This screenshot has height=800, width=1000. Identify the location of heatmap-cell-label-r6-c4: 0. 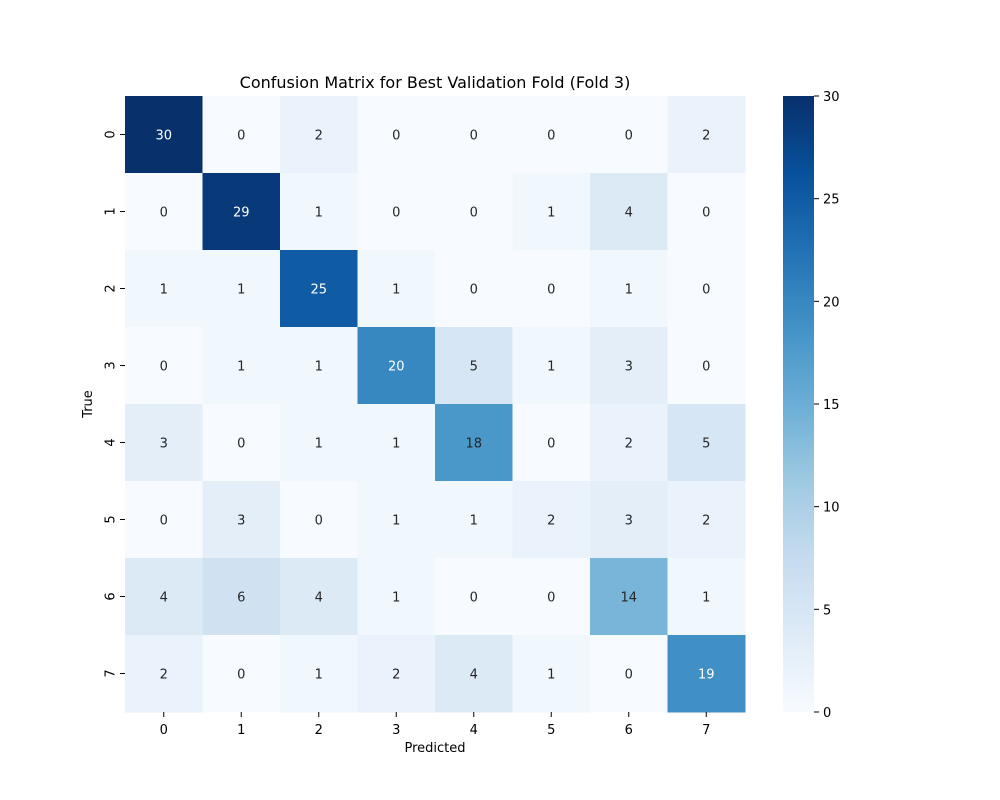
(474, 598).